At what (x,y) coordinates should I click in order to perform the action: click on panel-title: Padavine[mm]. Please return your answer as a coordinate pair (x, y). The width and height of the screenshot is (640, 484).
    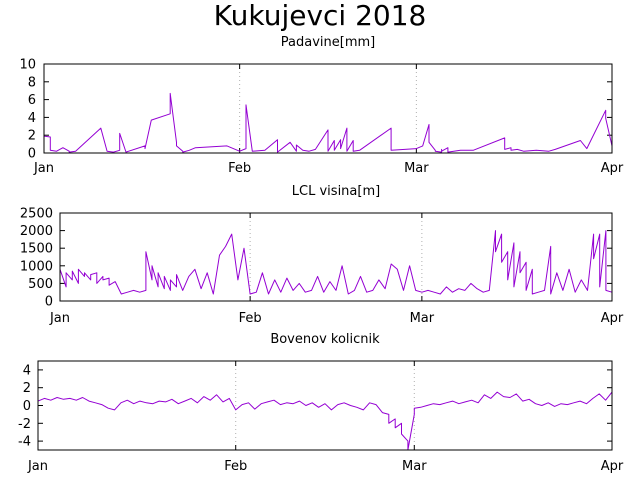
    Looking at the image, I should click on (328, 42).